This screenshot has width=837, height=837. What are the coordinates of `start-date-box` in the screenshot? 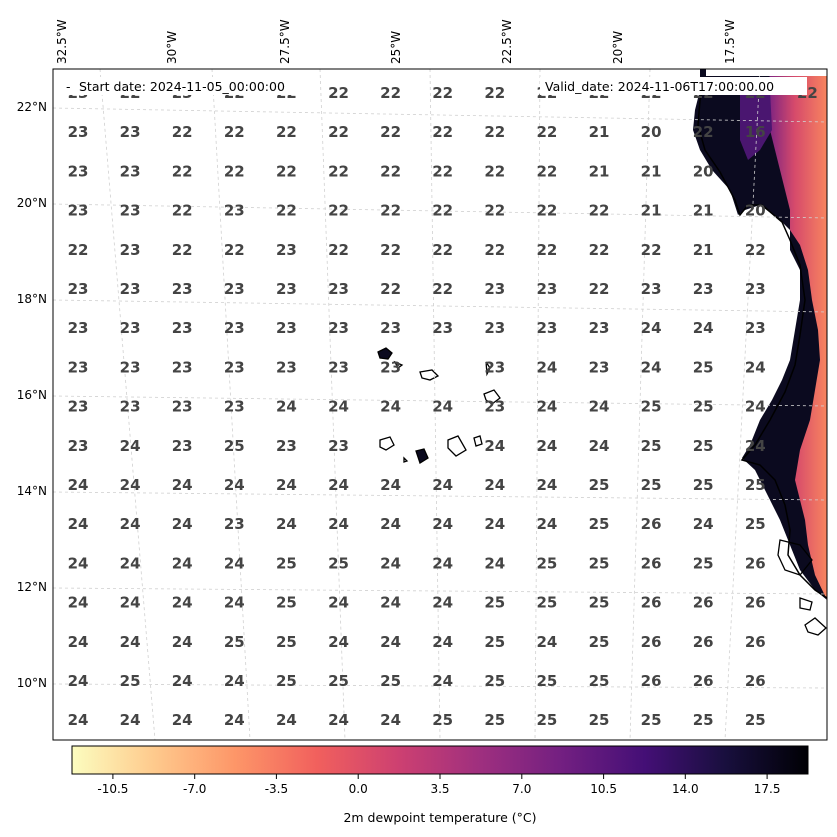 It's located at (188, 86).